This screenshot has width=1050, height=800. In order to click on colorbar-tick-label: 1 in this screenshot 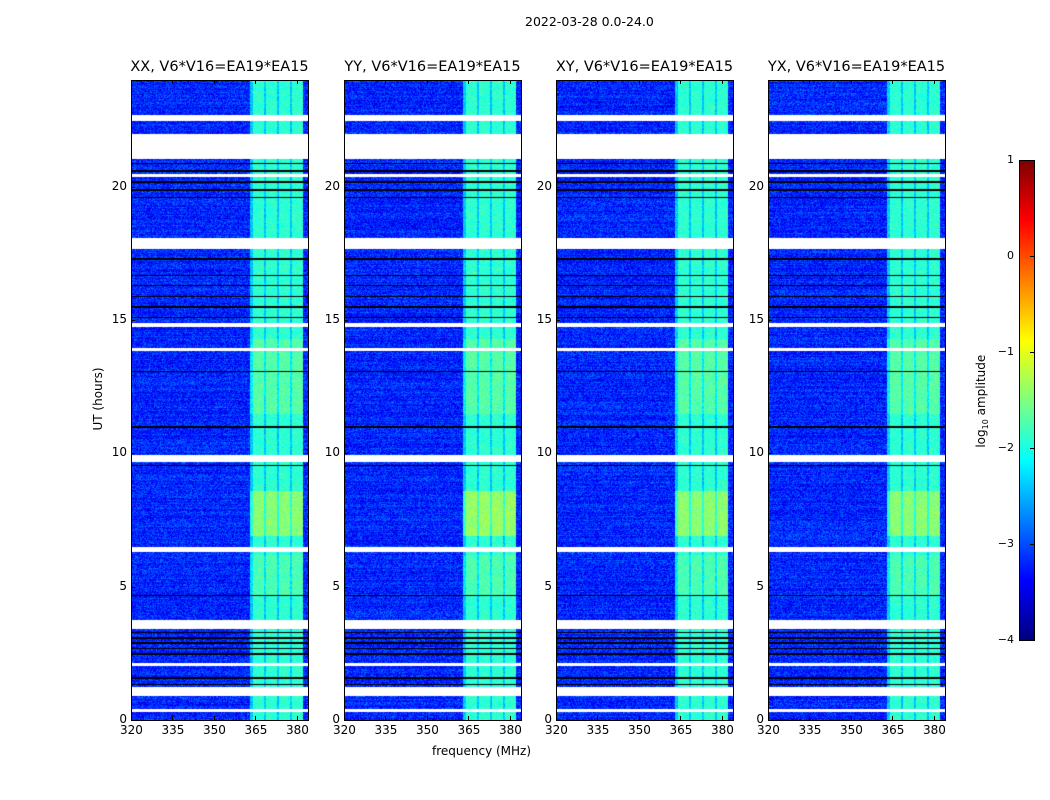, I will do `click(1010, 159)`.